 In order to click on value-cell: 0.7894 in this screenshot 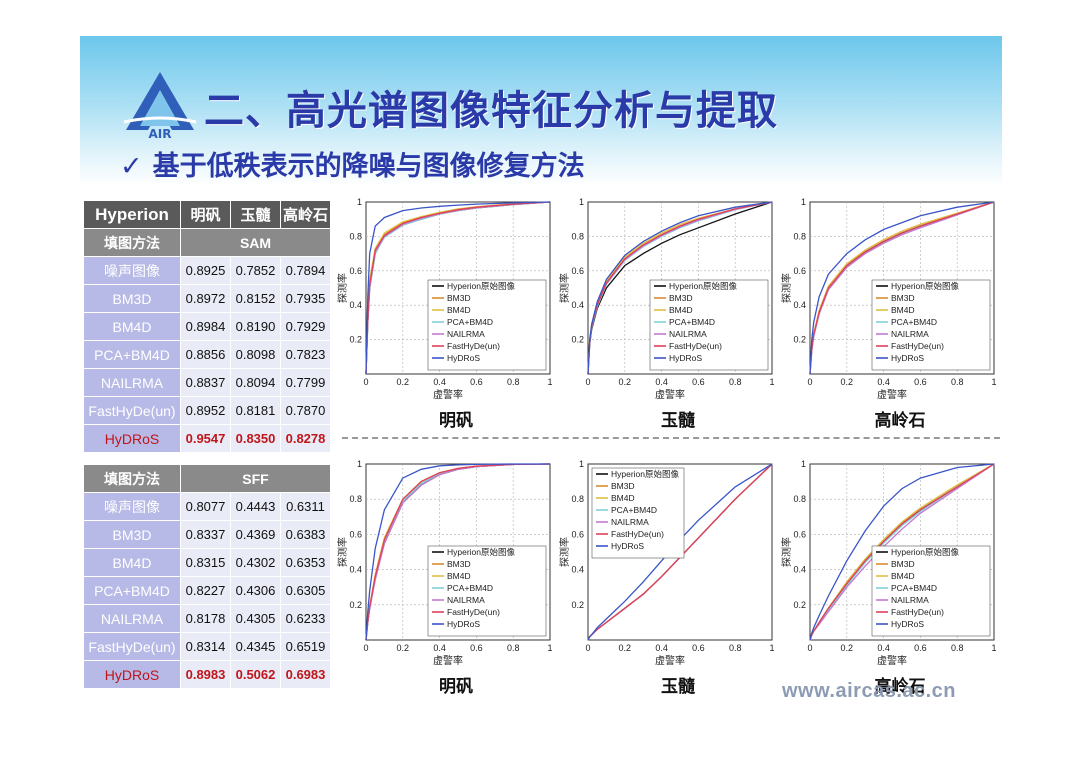, I will do `click(305, 270)`.